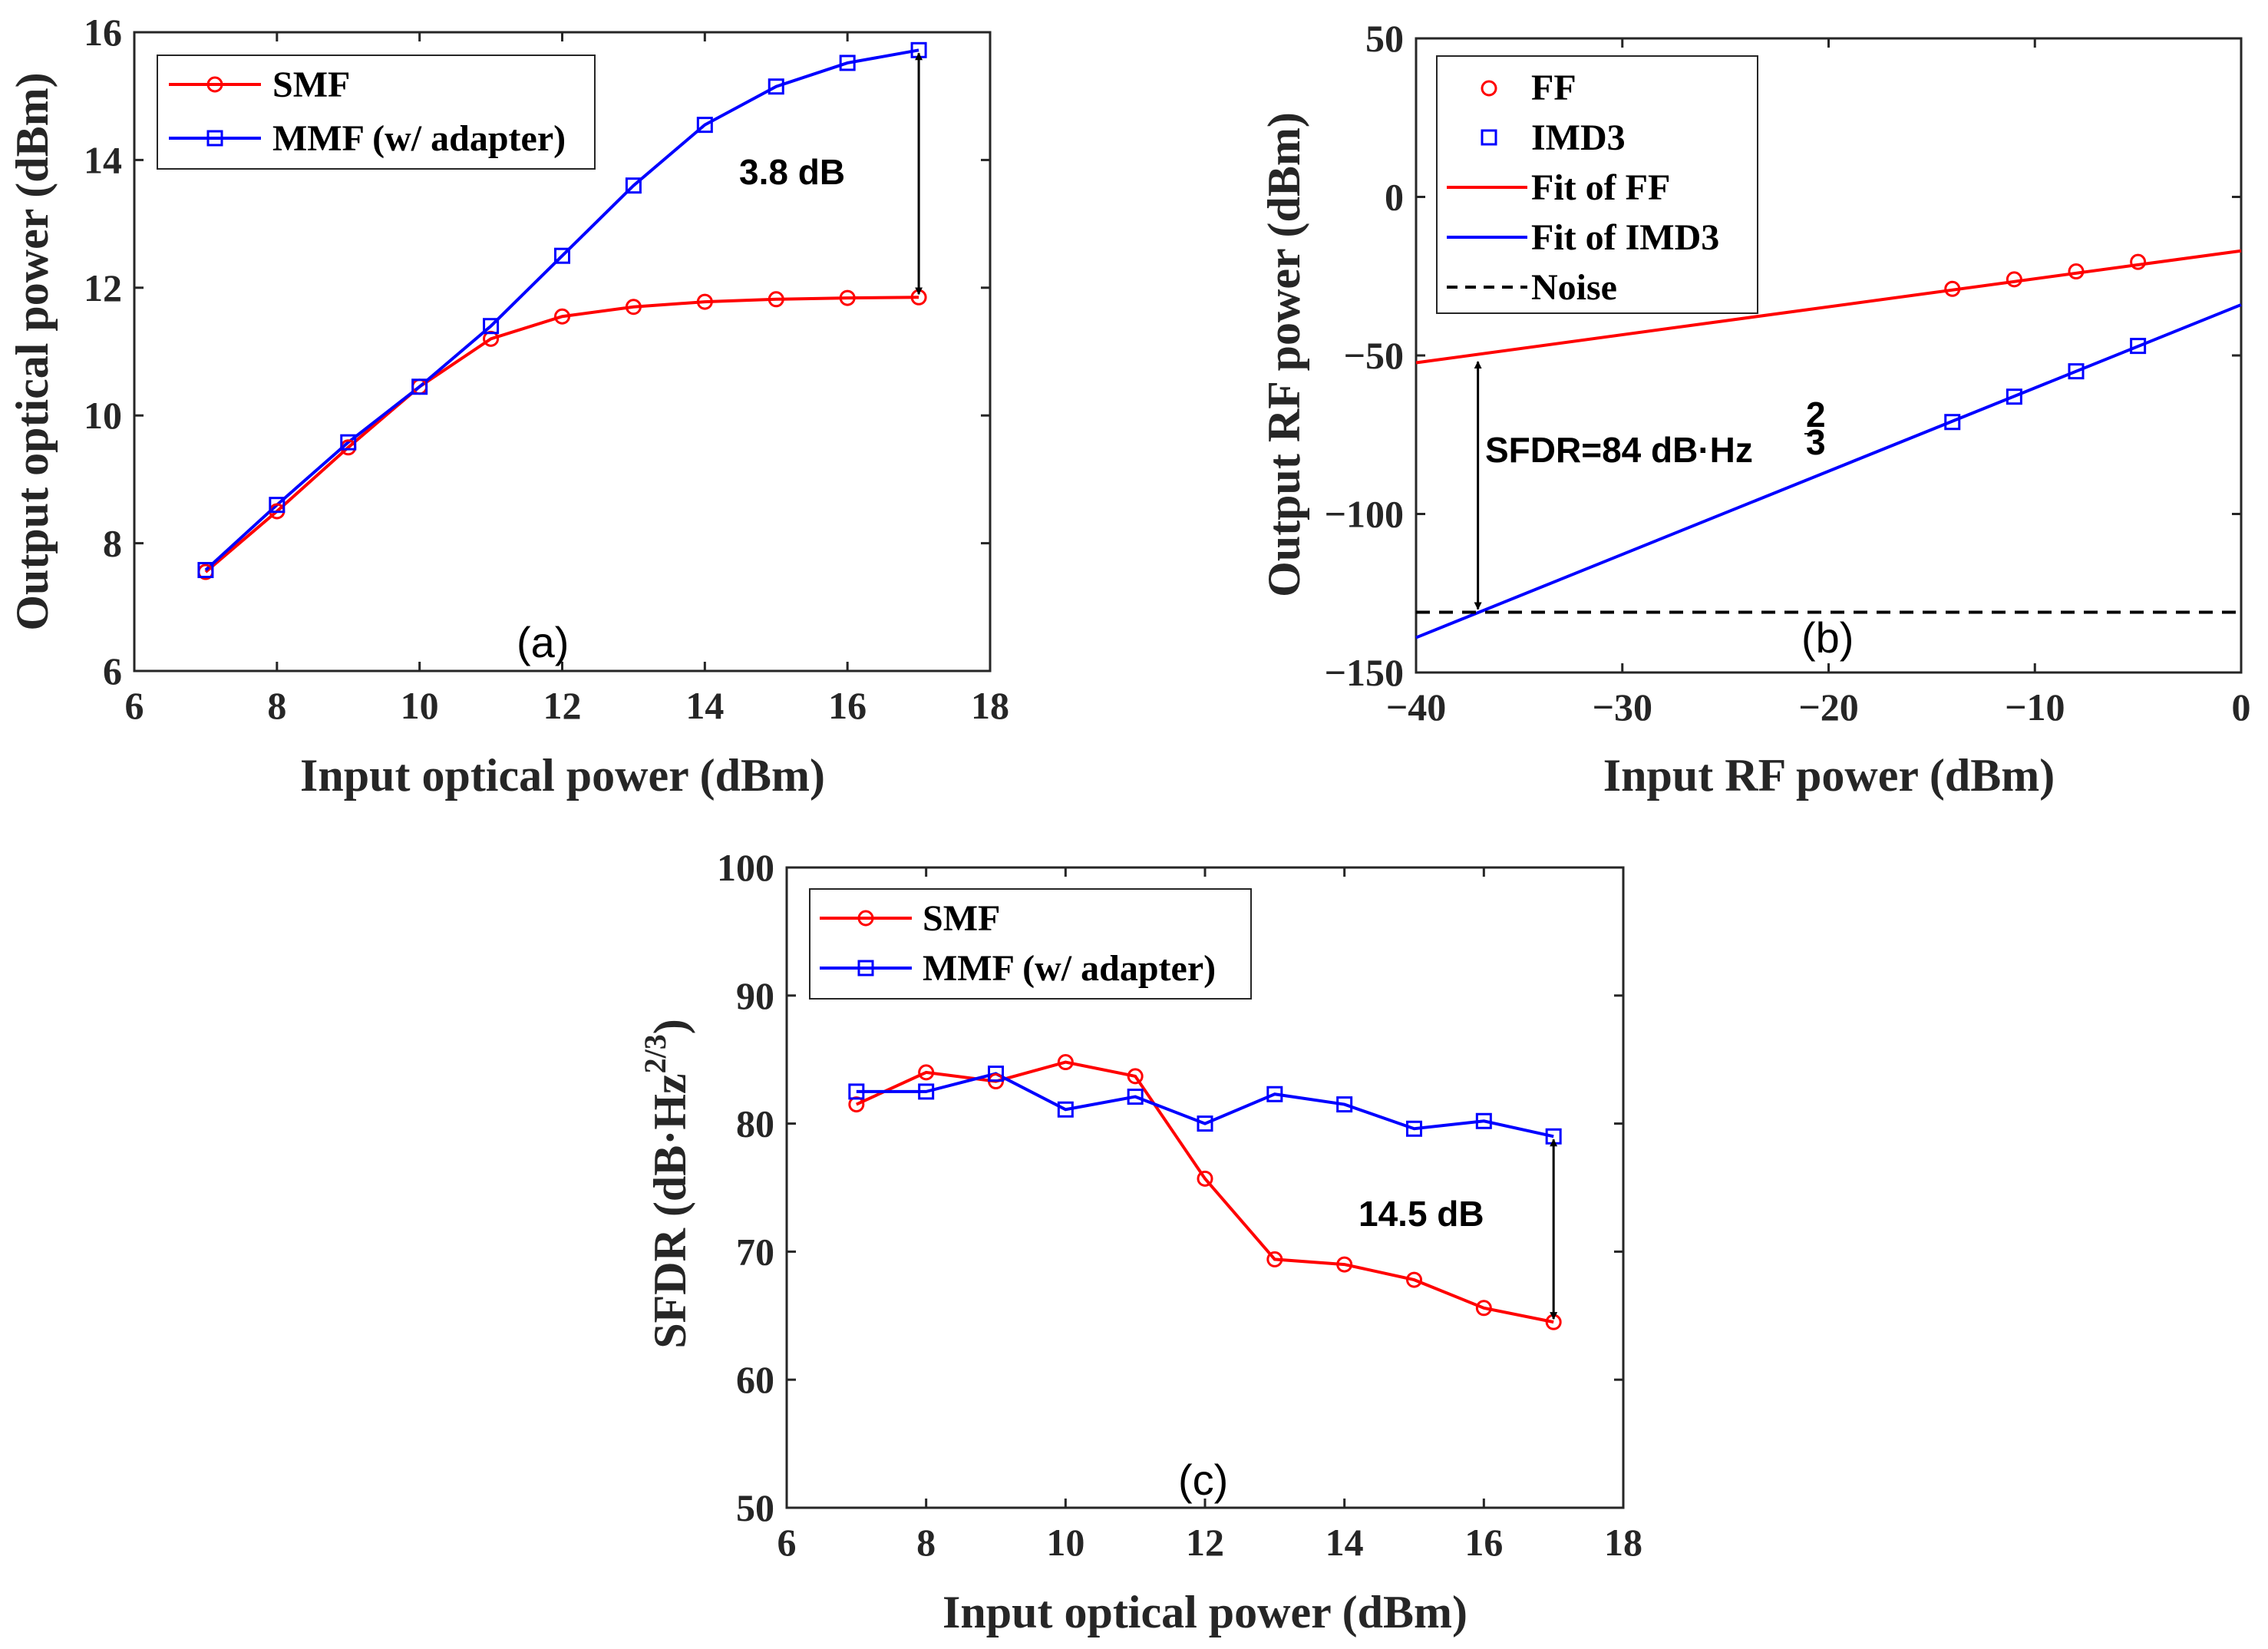 Image resolution: width=2268 pixels, height=1649 pixels. I want to click on panel-b-fits, so click(1829, 444).